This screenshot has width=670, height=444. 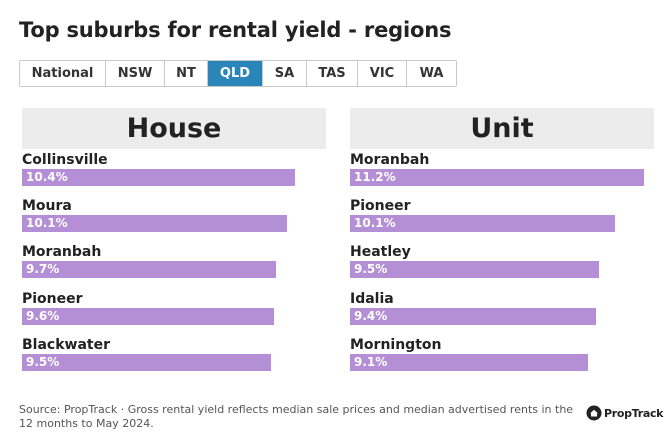 I want to click on bar: 9.1%, so click(x=469, y=362).